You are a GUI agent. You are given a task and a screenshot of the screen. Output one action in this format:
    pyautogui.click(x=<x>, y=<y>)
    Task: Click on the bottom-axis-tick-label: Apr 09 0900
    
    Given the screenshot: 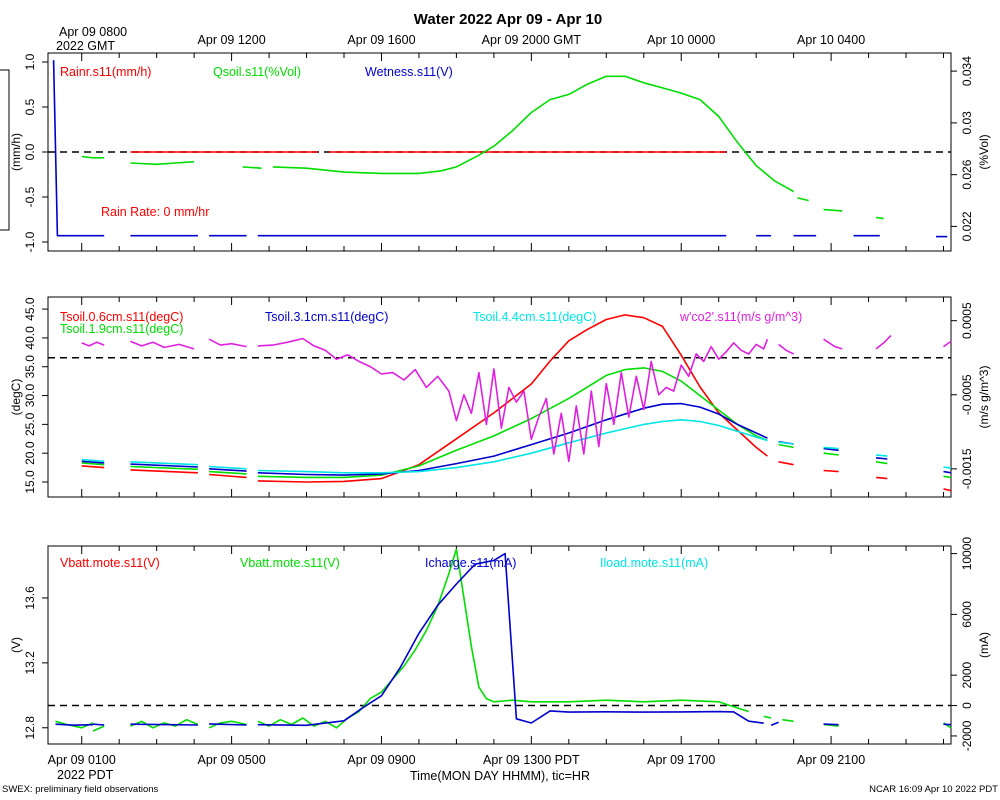 What is the action you would take?
    pyautogui.click(x=381, y=760)
    